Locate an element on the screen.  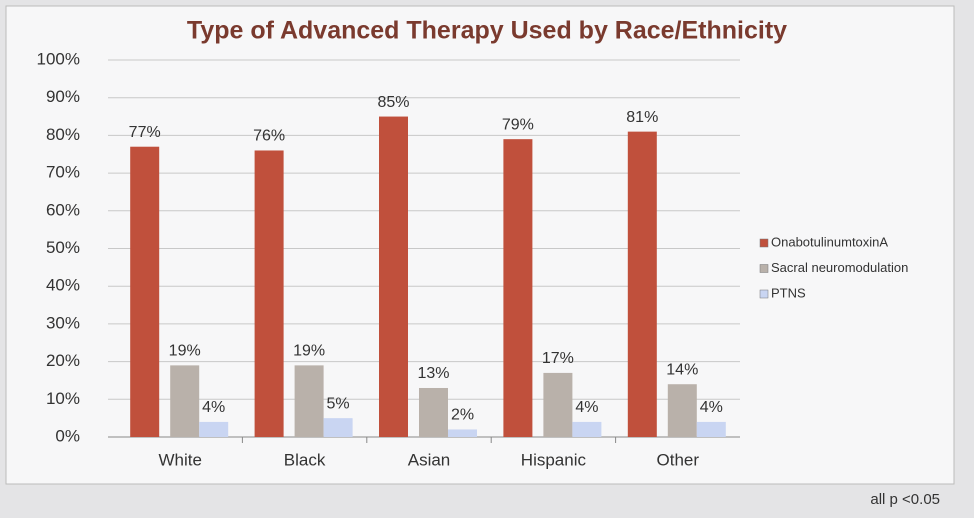
value-label: 77% is located at coordinates (145, 132).